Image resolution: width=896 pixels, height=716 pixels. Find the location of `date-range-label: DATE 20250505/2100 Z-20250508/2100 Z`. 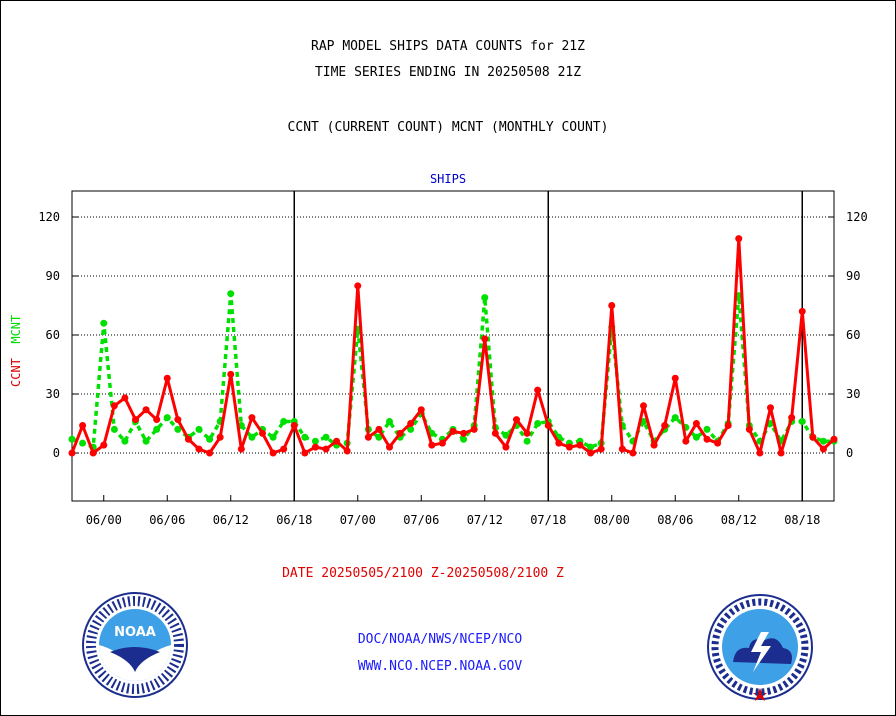

date-range-label: DATE 20250505/2100 Z-20250508/2100 Z is located at coordinates (423, 573).